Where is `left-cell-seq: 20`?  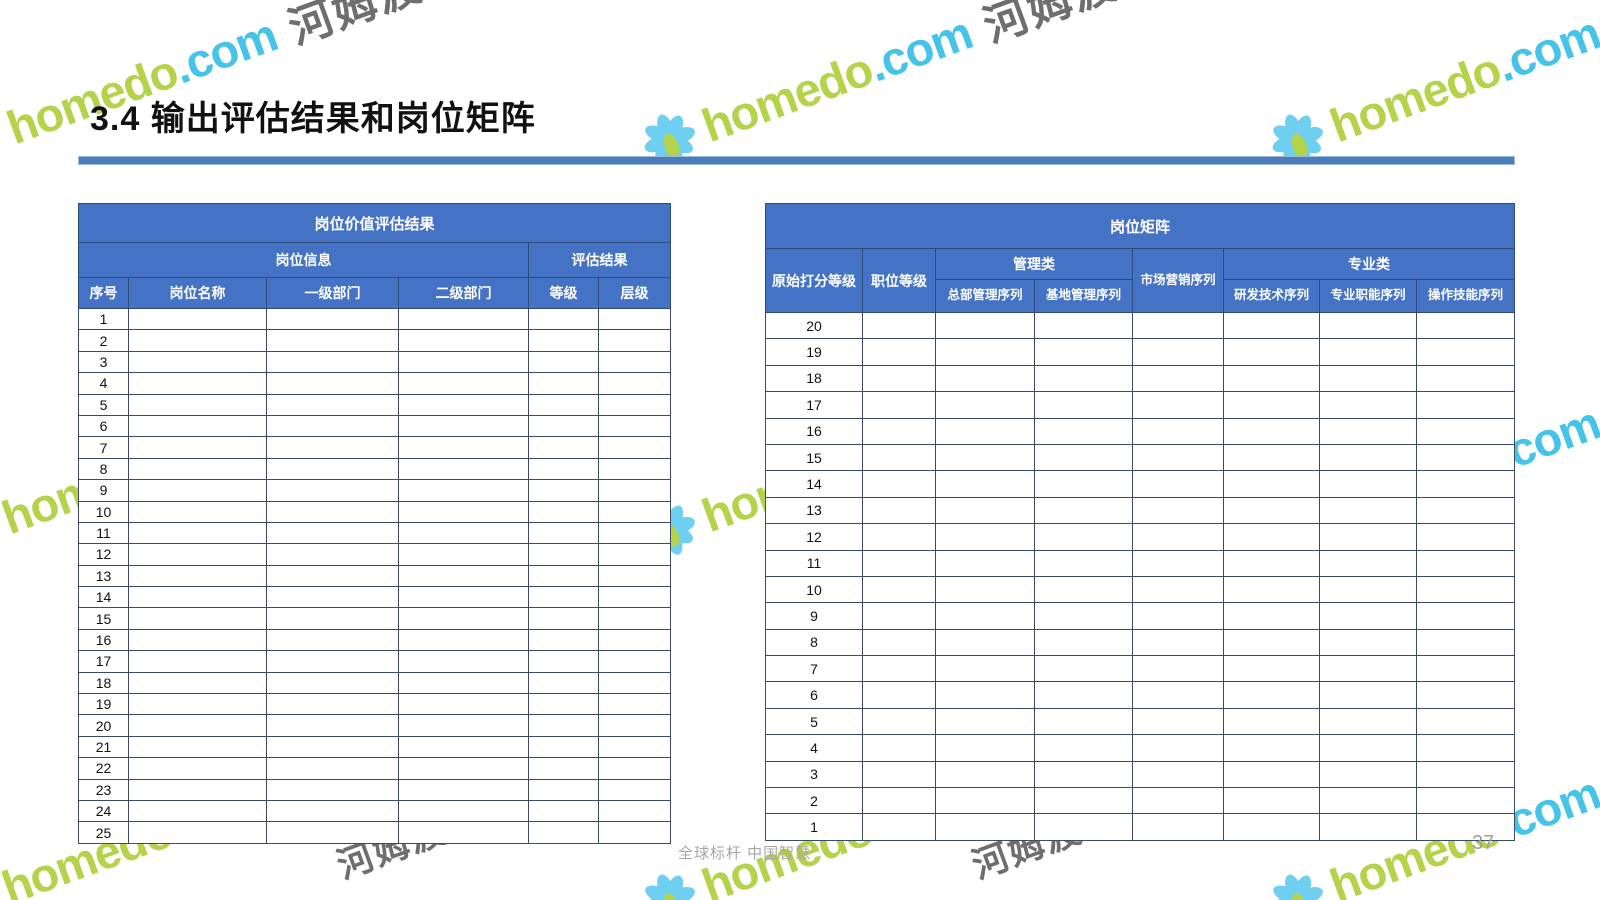
left-cell-seq: 20 is located at coordinates (103, 725).